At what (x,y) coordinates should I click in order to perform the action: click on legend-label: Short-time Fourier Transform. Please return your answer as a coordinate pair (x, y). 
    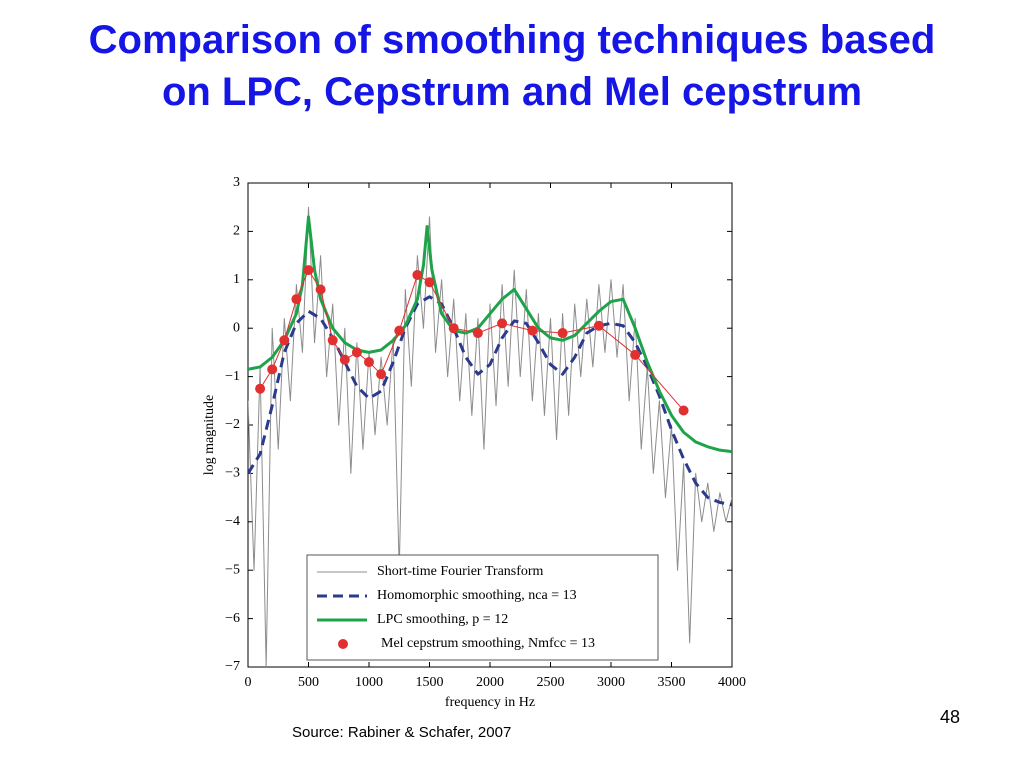
    Looking at the image, I should click on (460, 571).